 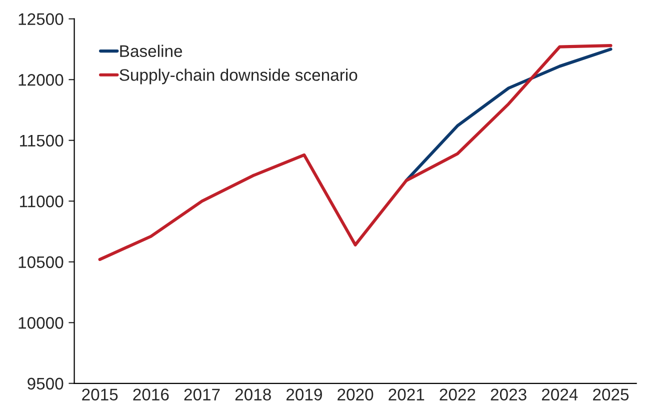 I want to click on x-tick-label: 2020, so click(x=356, y=394).